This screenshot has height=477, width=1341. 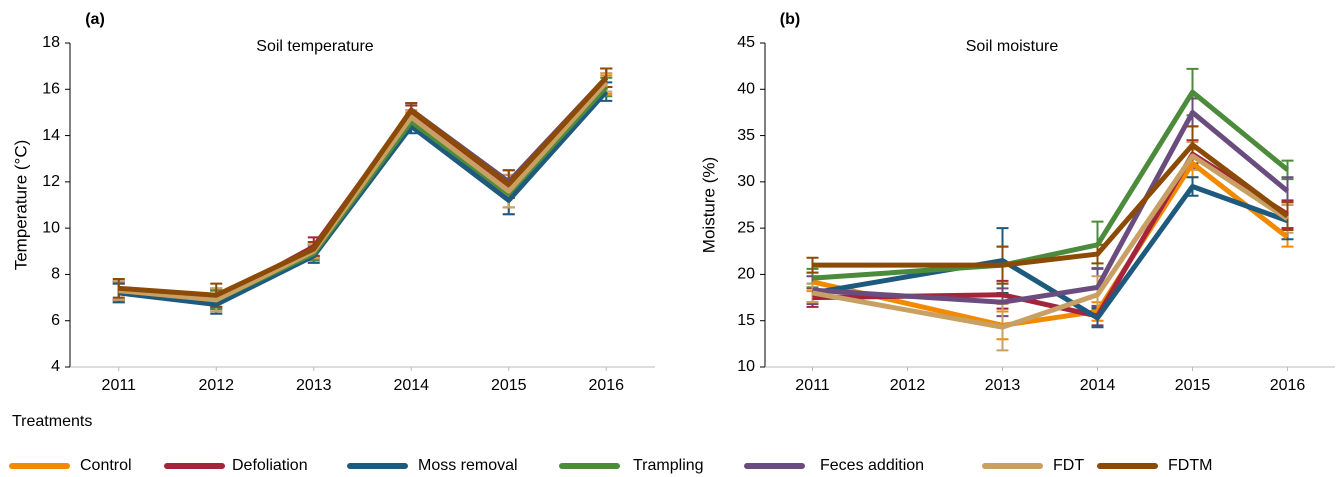 I want to click on y-tick-label: 16, so click(x=51, y=89).